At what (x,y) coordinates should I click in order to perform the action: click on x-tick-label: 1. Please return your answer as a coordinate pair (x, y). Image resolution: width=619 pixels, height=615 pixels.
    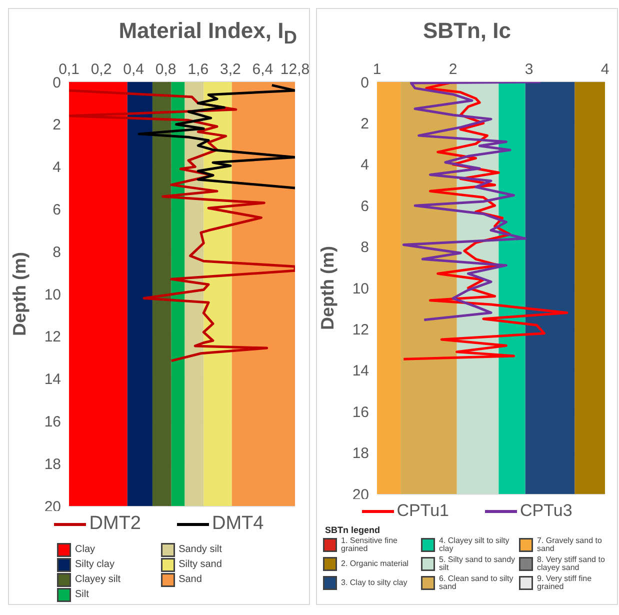
    Looking at the image, I should click on (377, 69).